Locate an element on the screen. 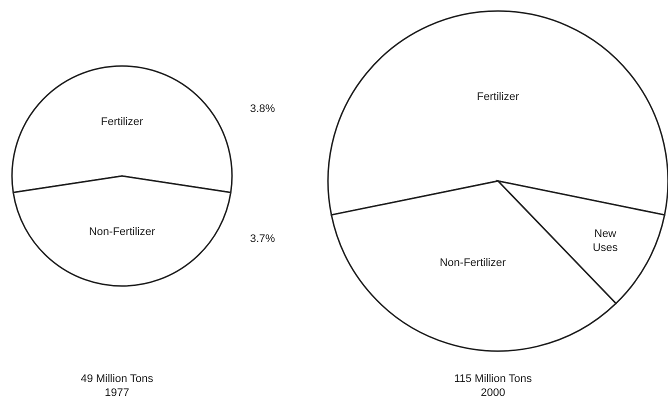  text: 1977 is located at coordinates (117, 393).